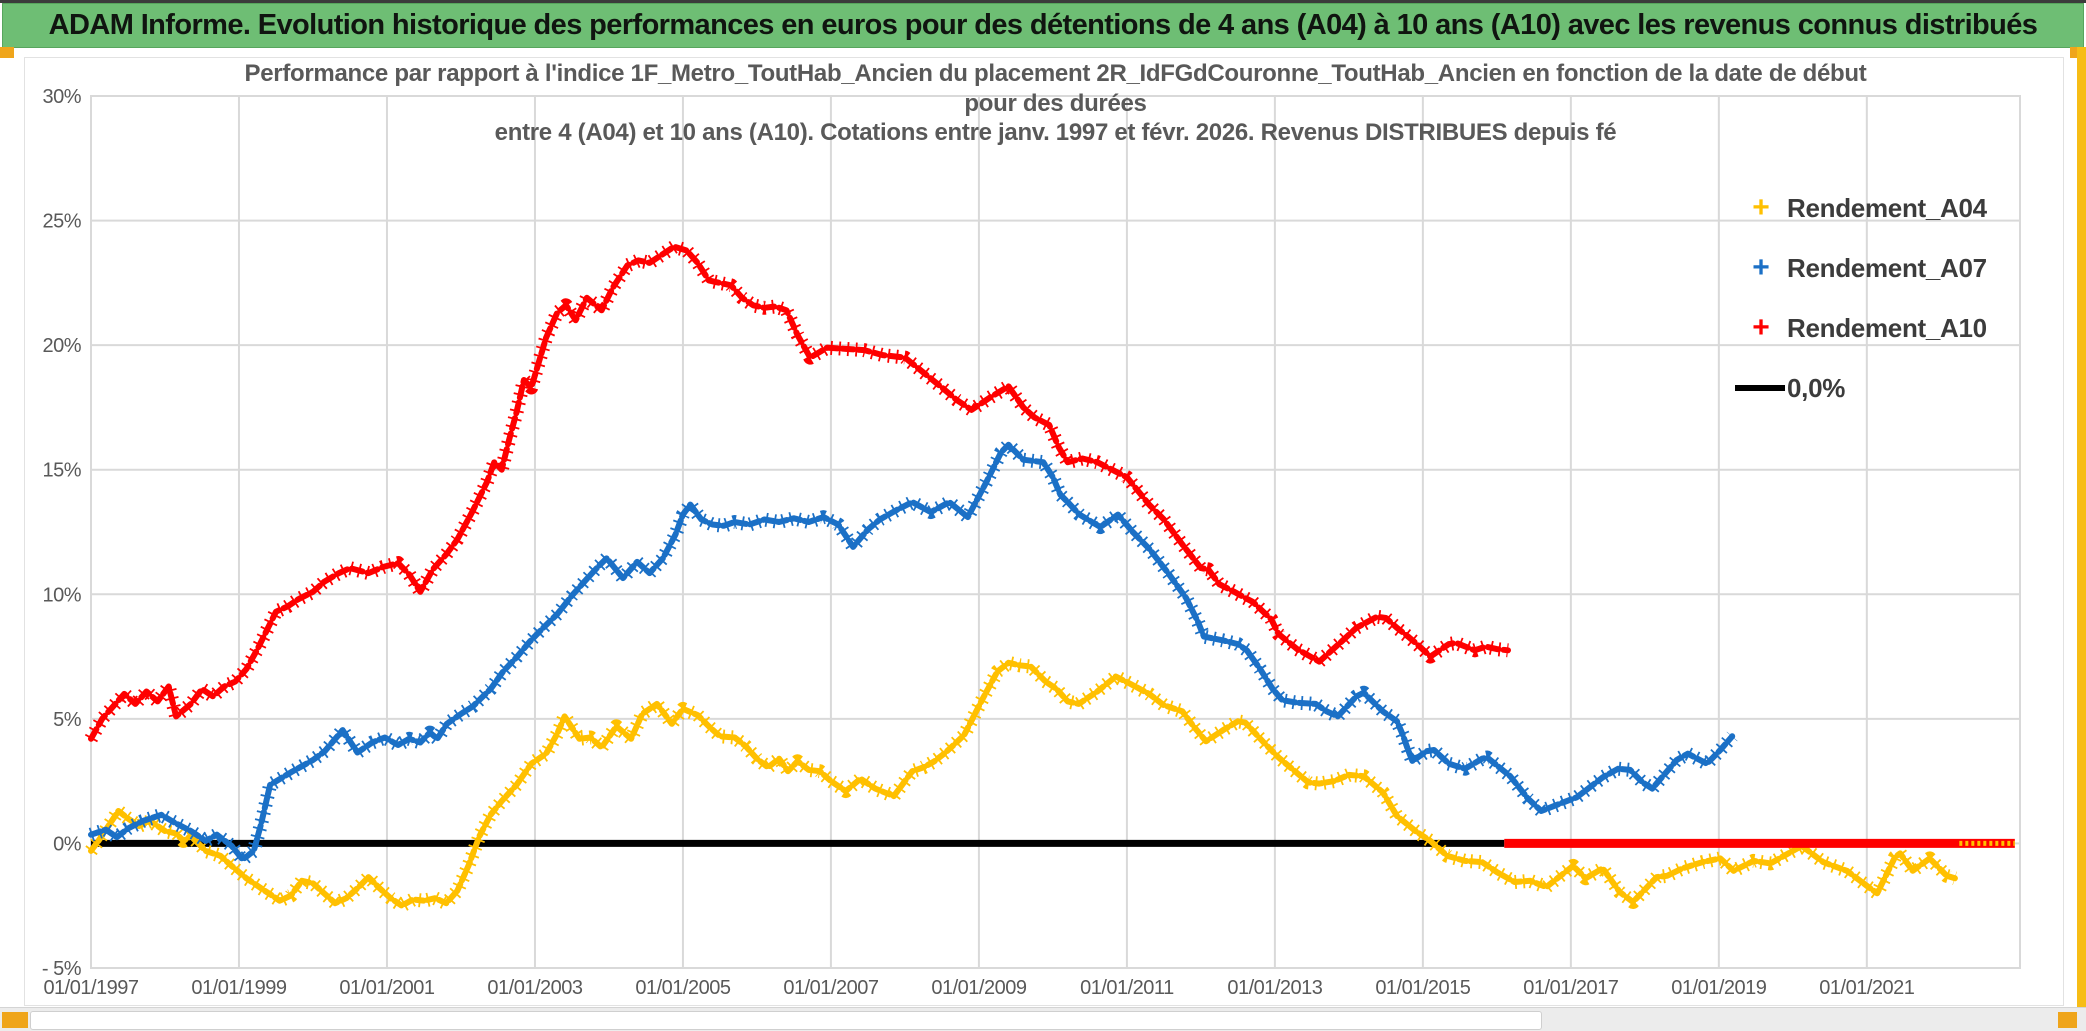  I want to click on y-axis-label: - 5%, so click(62, 969).